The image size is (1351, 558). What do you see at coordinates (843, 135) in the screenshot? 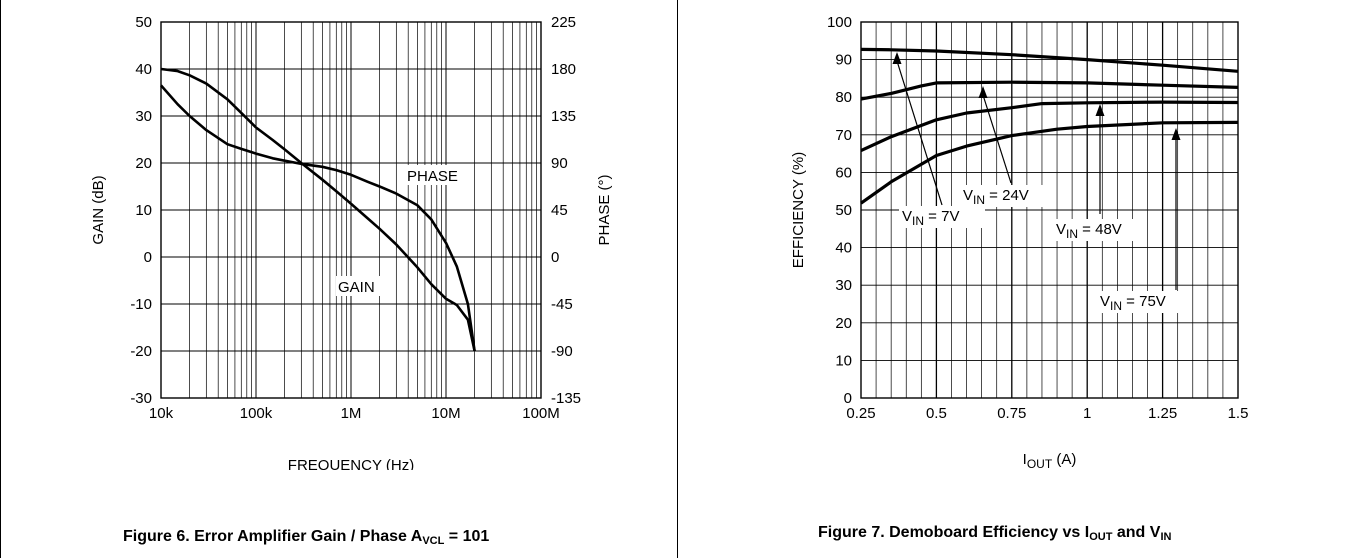
I see `y-tick-label: 70` at bounding box center [843, 135].